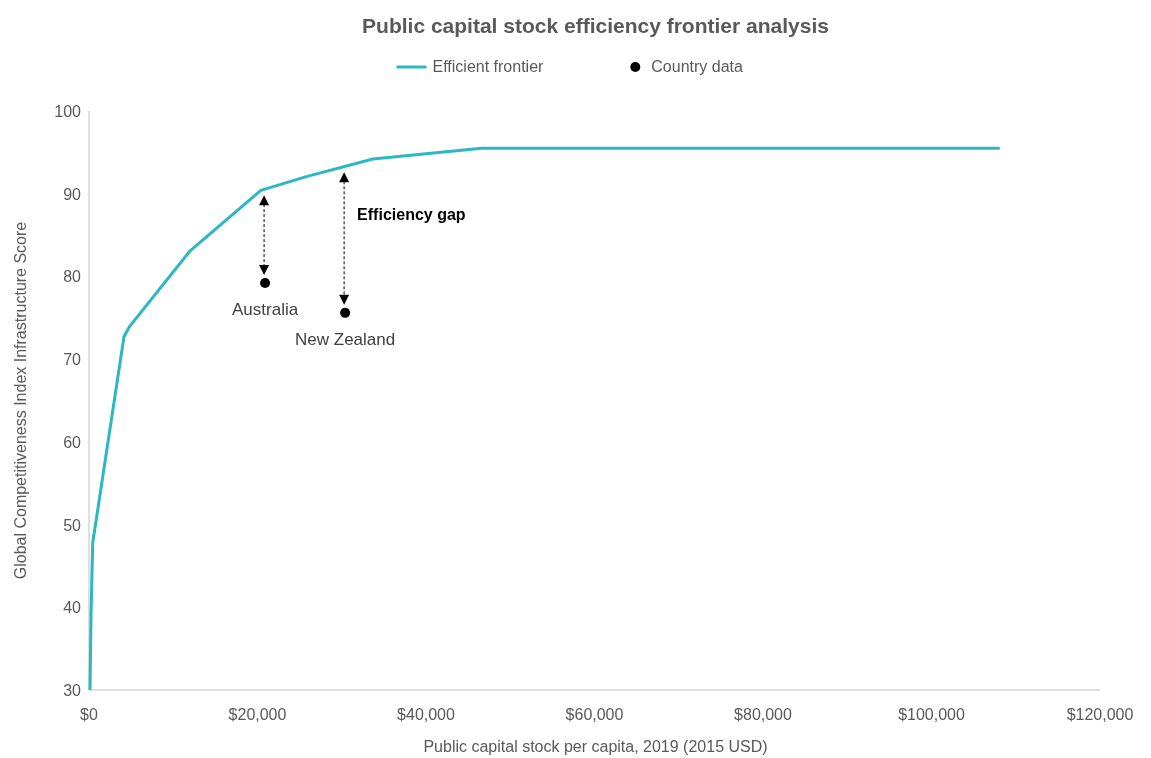 The width and height of the screenshot is (1151, 758). What do you see at coordinates (72, 690) in the screenshot?
I see `y-tick-label: 30` at bounding box center [72, 690].